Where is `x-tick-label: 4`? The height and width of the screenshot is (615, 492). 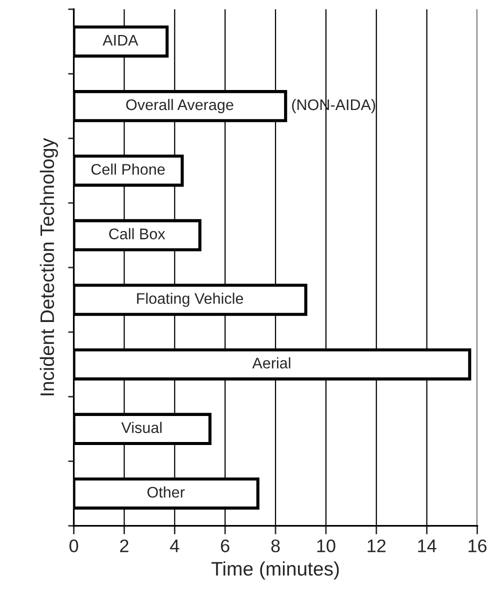
x-tick-label: 4 is located at coordinates (175, 546).